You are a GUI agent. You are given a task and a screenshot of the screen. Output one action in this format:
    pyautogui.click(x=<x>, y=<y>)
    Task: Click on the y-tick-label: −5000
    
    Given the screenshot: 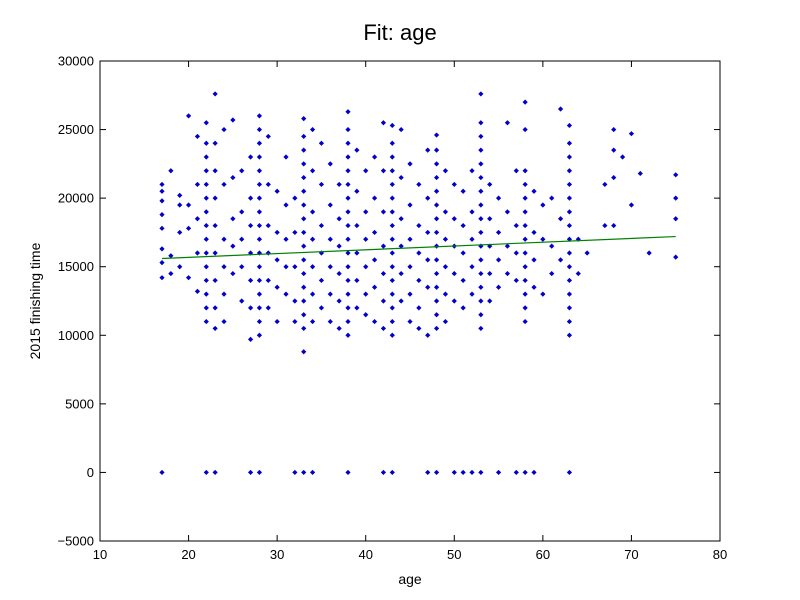 What is the action you would take?
    pyautogui.click(x=75, y=541)
    